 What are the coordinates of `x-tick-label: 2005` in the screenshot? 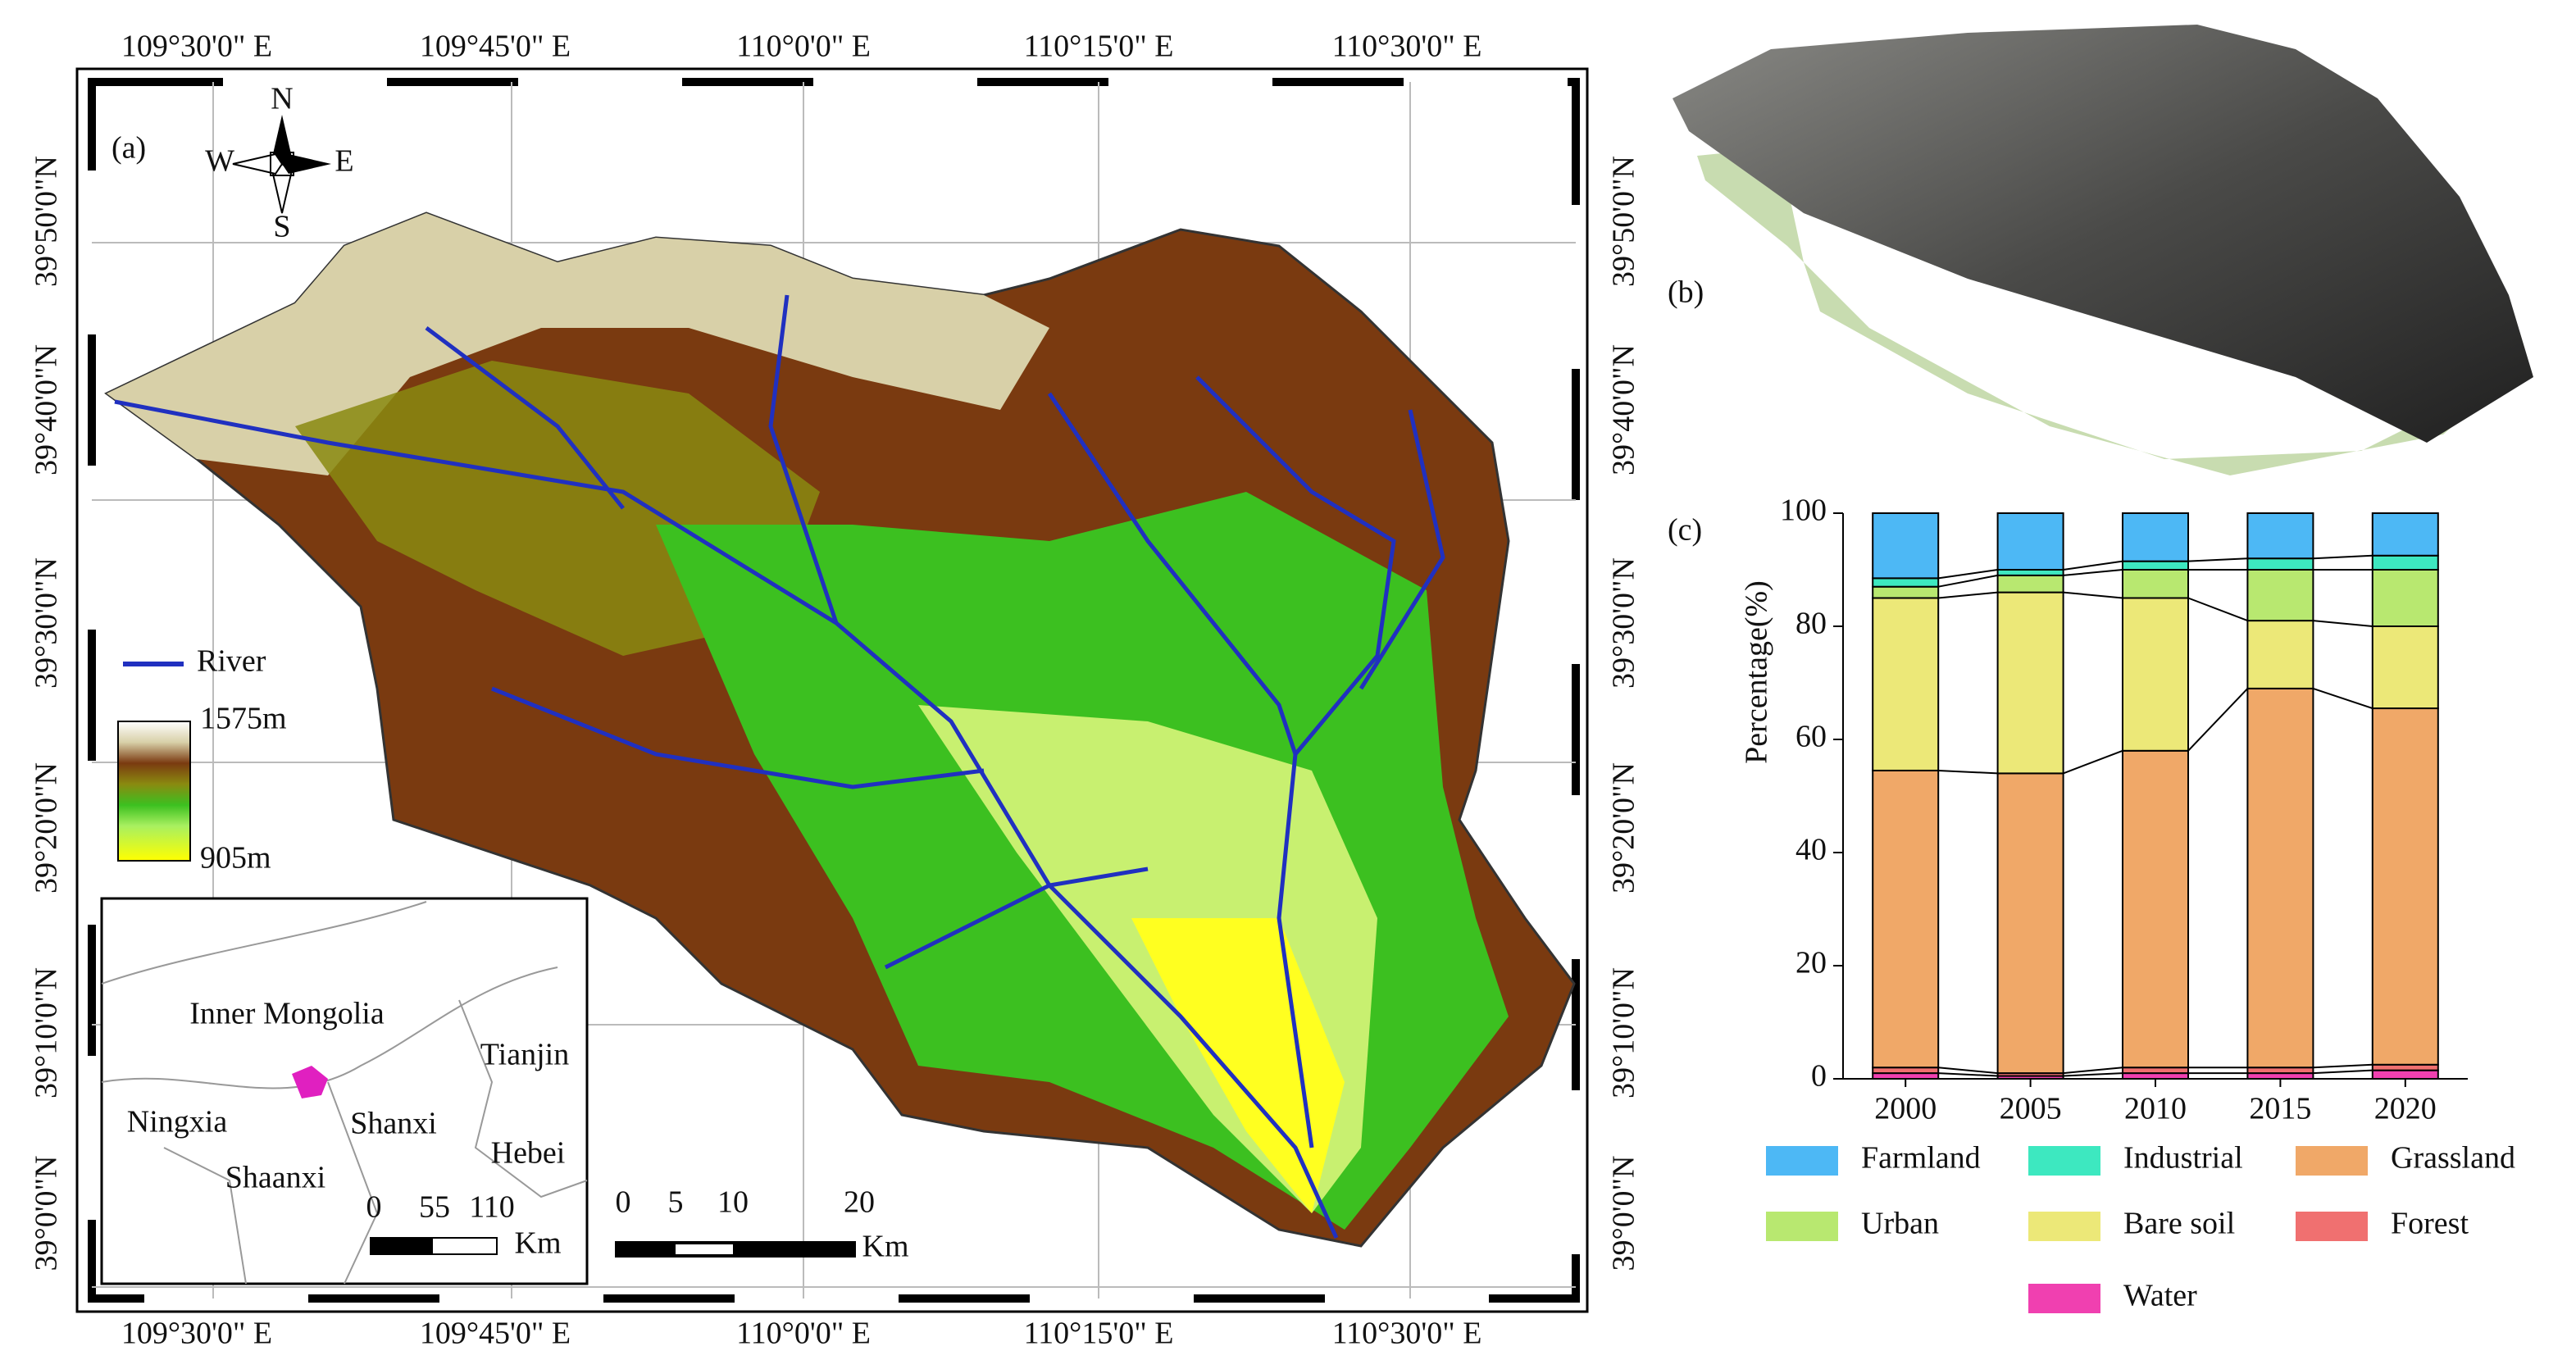 It's located at (2031, 1109).